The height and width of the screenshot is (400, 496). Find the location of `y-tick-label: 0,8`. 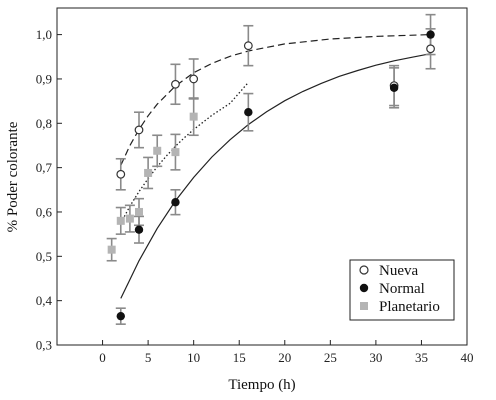

y-tick-label: 0,8 is located at coordinates (44, 123).